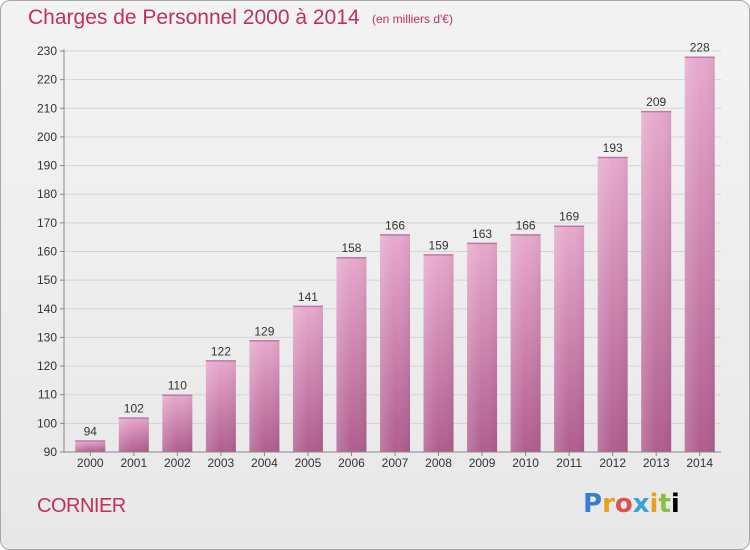  I want to click on y-tick-label: 230, so click(47, 51).